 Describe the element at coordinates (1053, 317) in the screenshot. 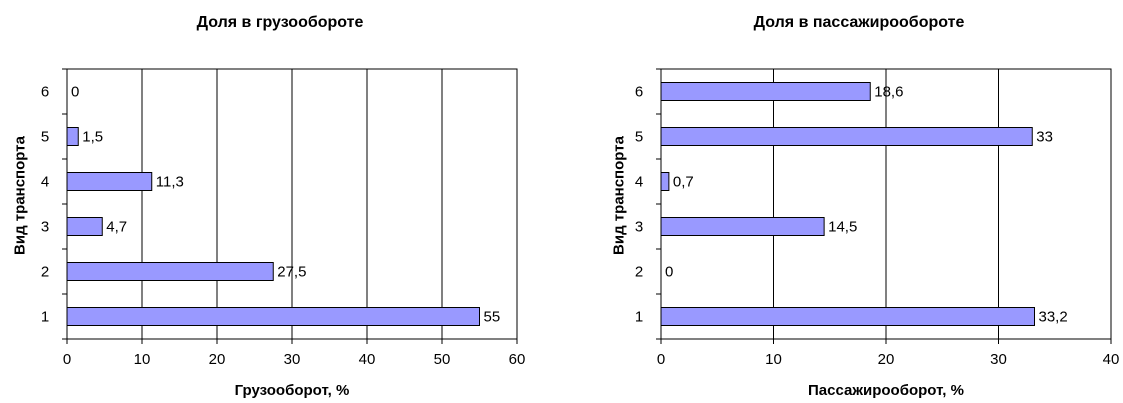

I see `data-label: 33,2` at that location.